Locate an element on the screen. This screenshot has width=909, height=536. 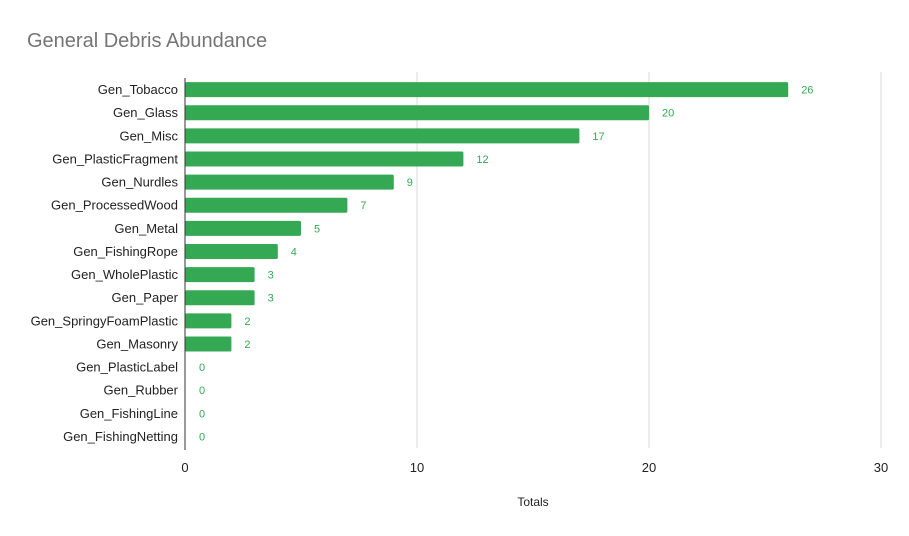
data-label: 7 is located at coordinates (363, 206).